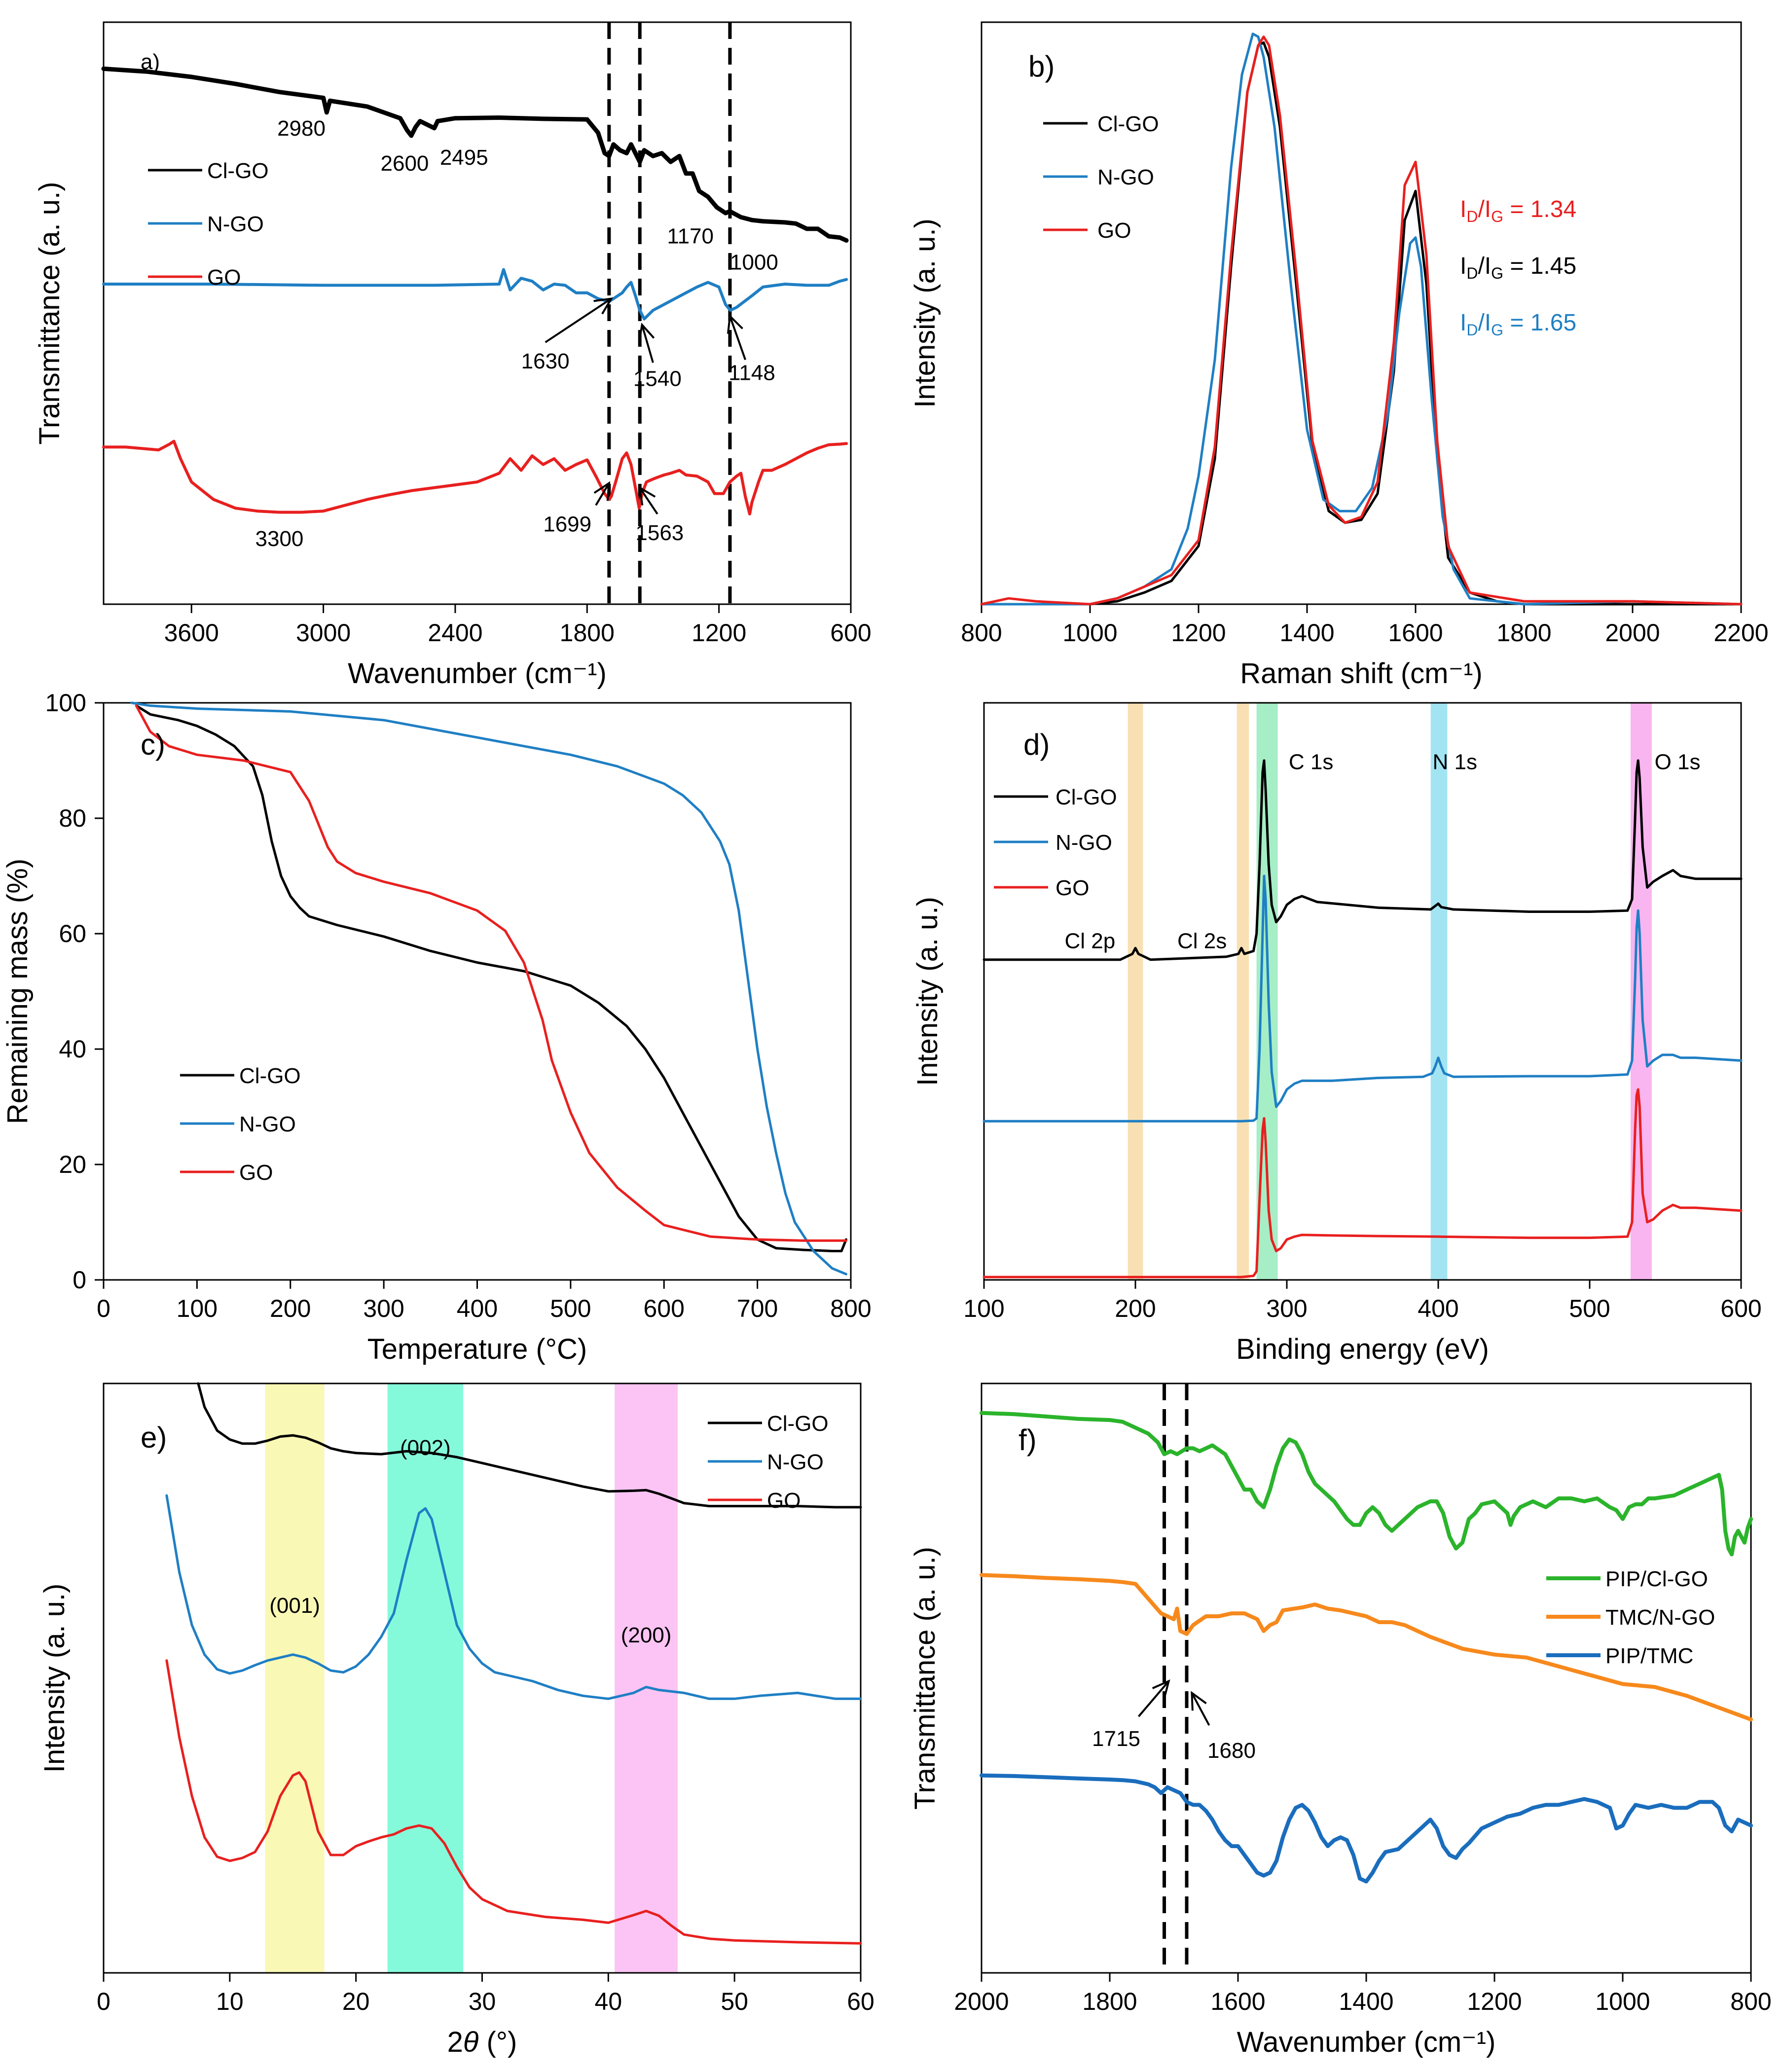  I want to click on x-tick-label: 500, so click(1589, 1308).